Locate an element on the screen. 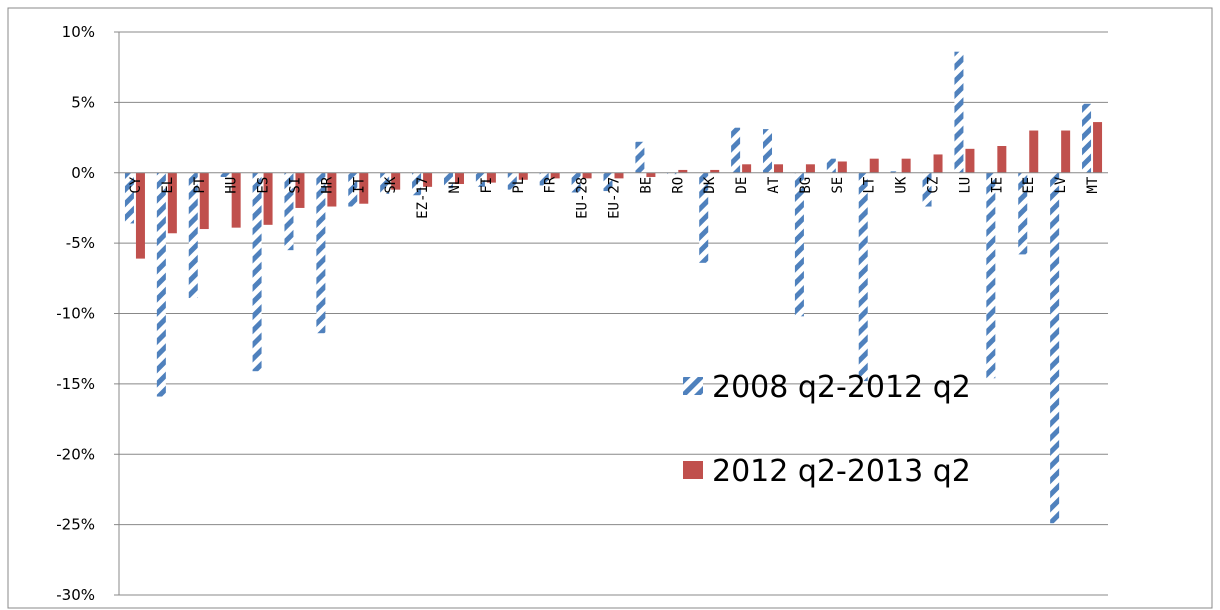  category-label-de: DE is located at coordinates (742, 185).